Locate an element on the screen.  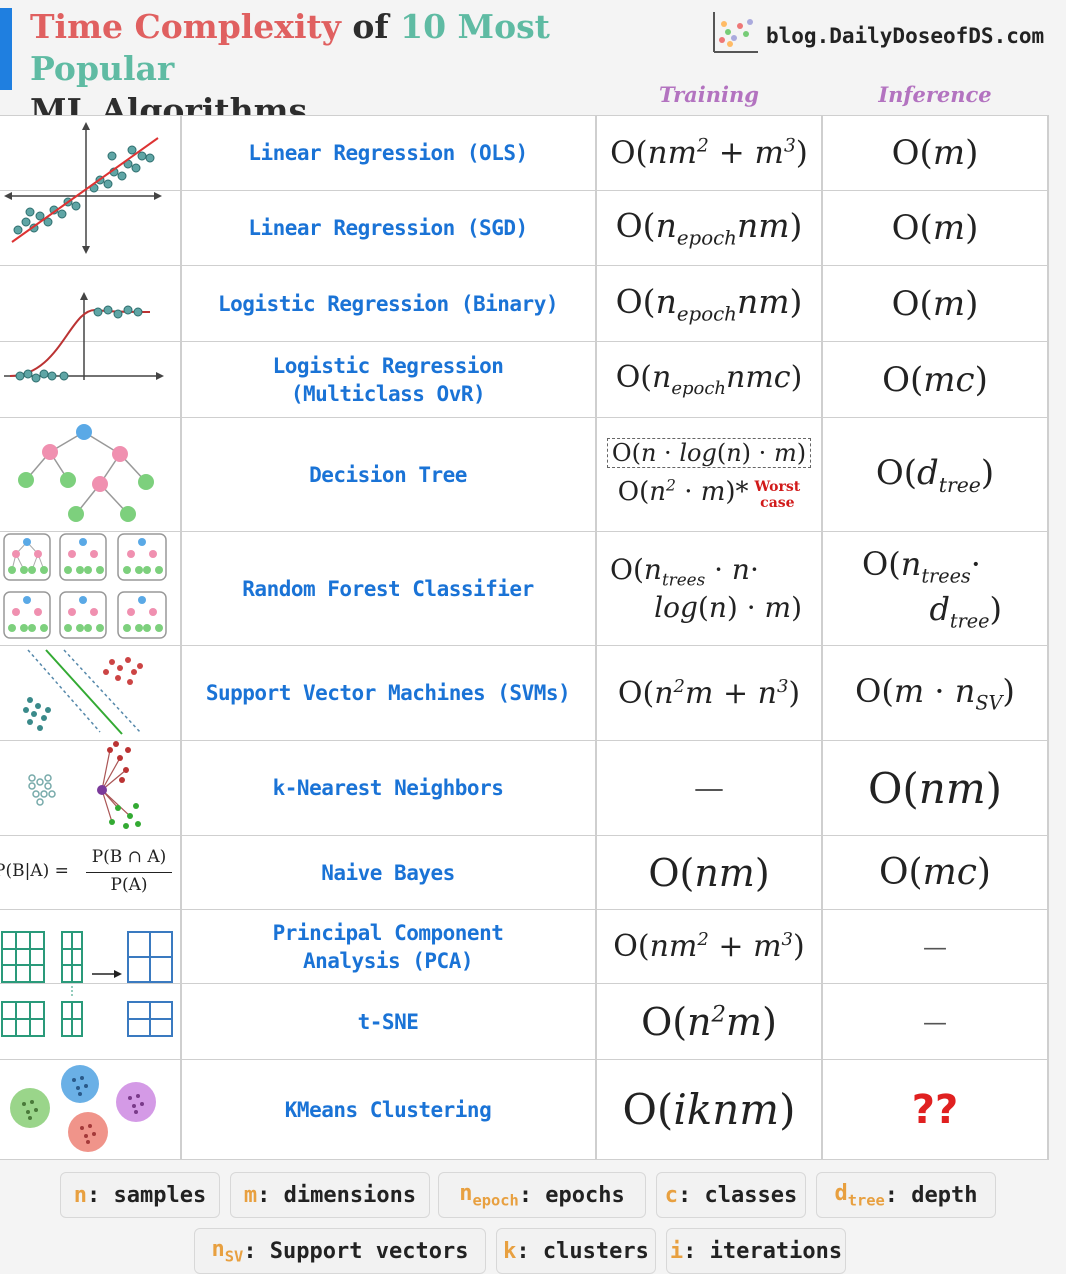
legend-text: : epochs is located at coordinates (571, 1195).